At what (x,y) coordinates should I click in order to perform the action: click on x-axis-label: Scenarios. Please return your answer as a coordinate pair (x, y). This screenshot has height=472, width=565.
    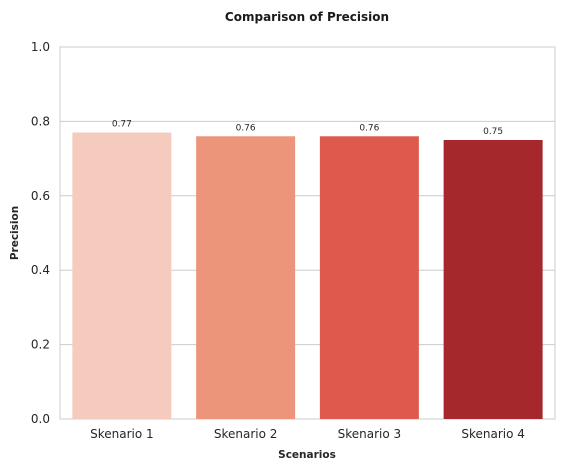
    Looking at the image, I should click on (307, 455).